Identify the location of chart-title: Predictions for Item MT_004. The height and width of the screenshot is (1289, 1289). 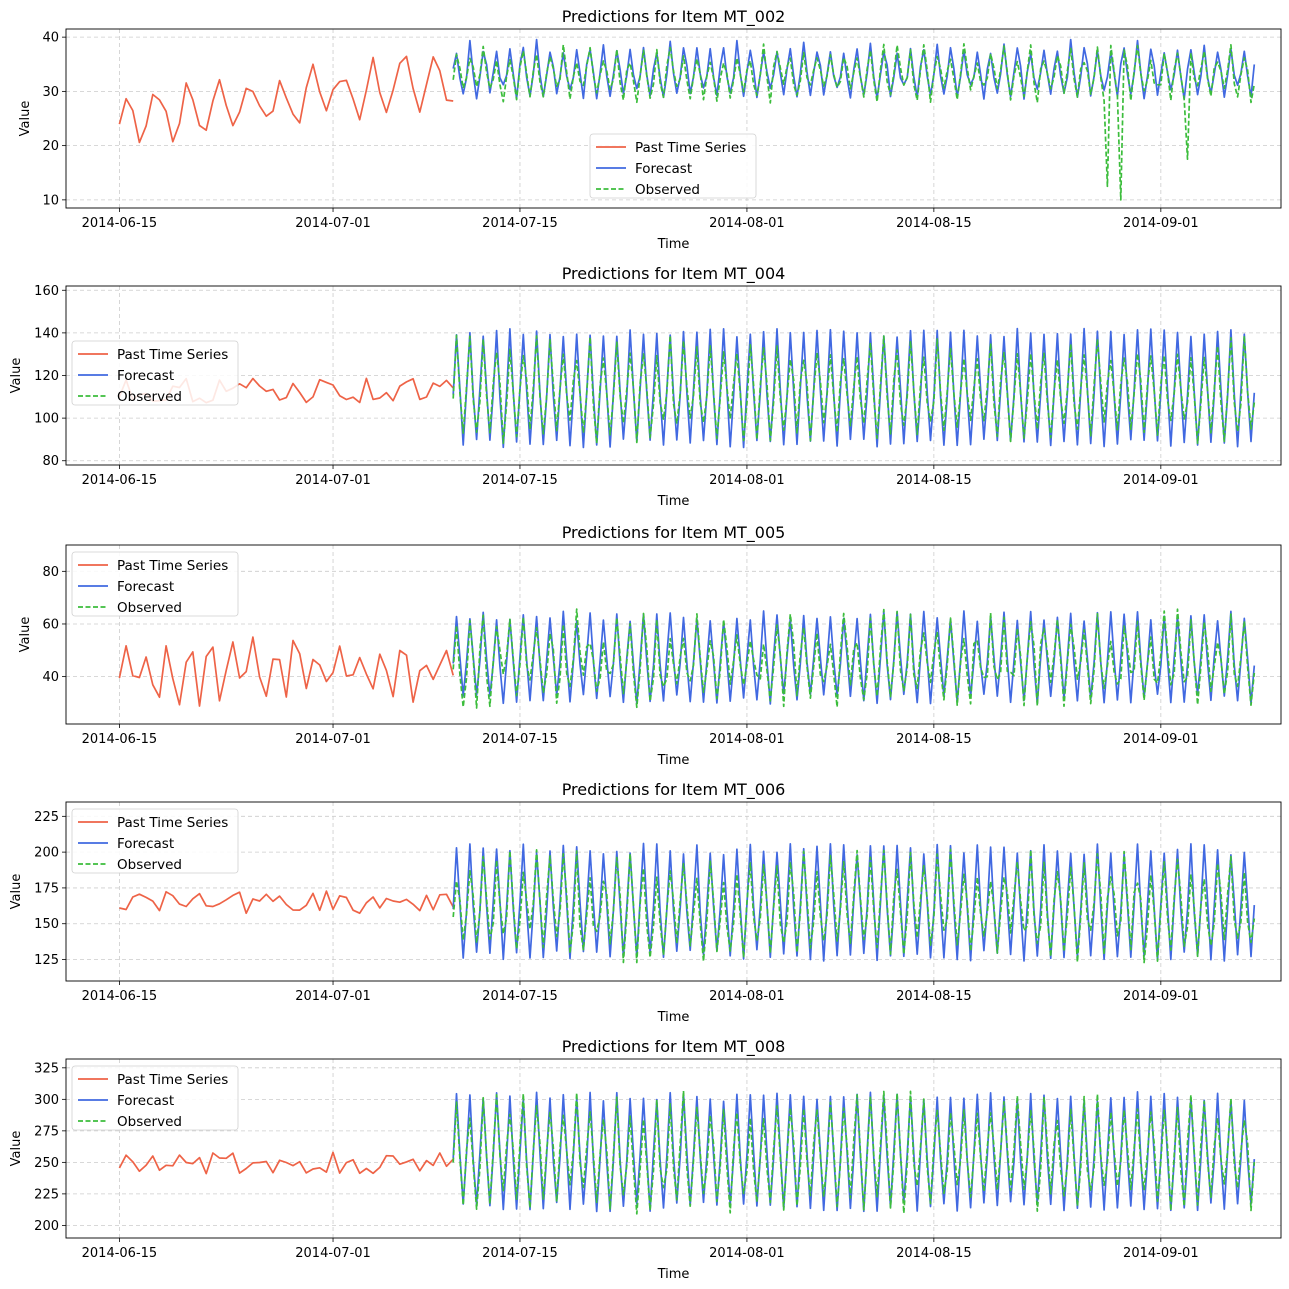
(674, 274).